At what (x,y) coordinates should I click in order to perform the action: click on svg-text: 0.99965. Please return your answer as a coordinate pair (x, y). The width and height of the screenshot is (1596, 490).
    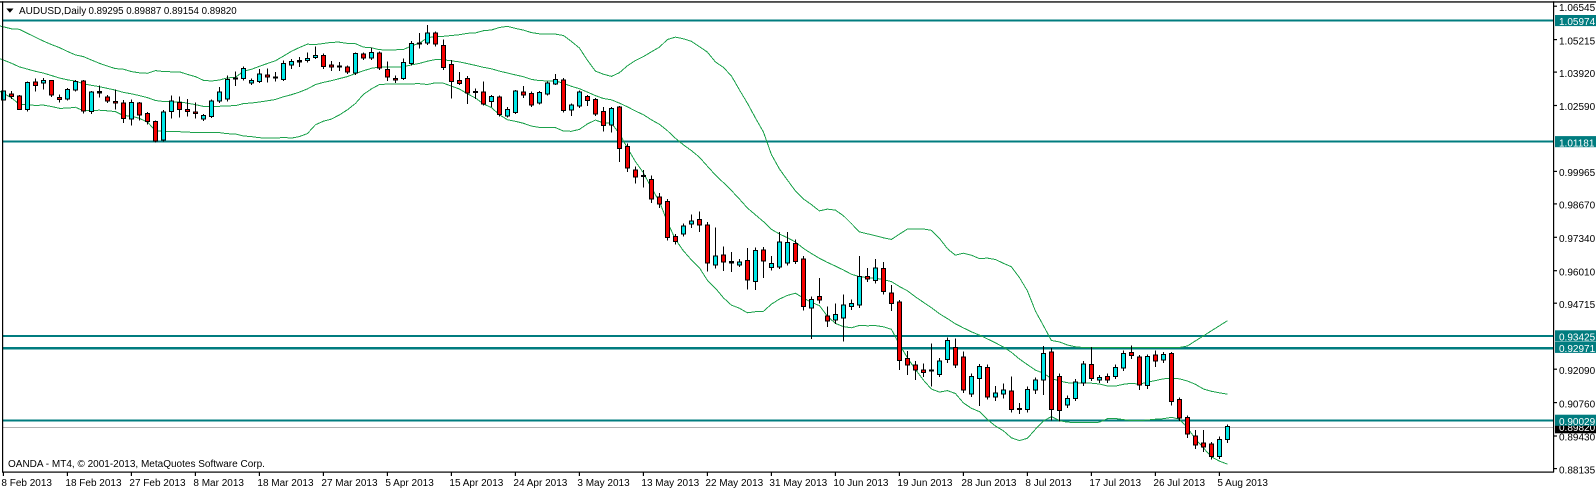
    Looking at the image, I should click on (1577, 173).